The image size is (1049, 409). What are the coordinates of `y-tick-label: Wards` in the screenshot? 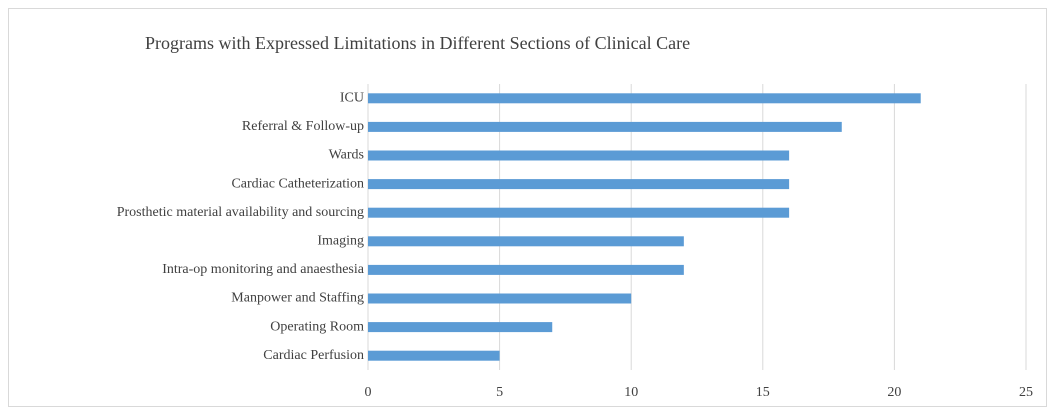 It's located at (346, 155).